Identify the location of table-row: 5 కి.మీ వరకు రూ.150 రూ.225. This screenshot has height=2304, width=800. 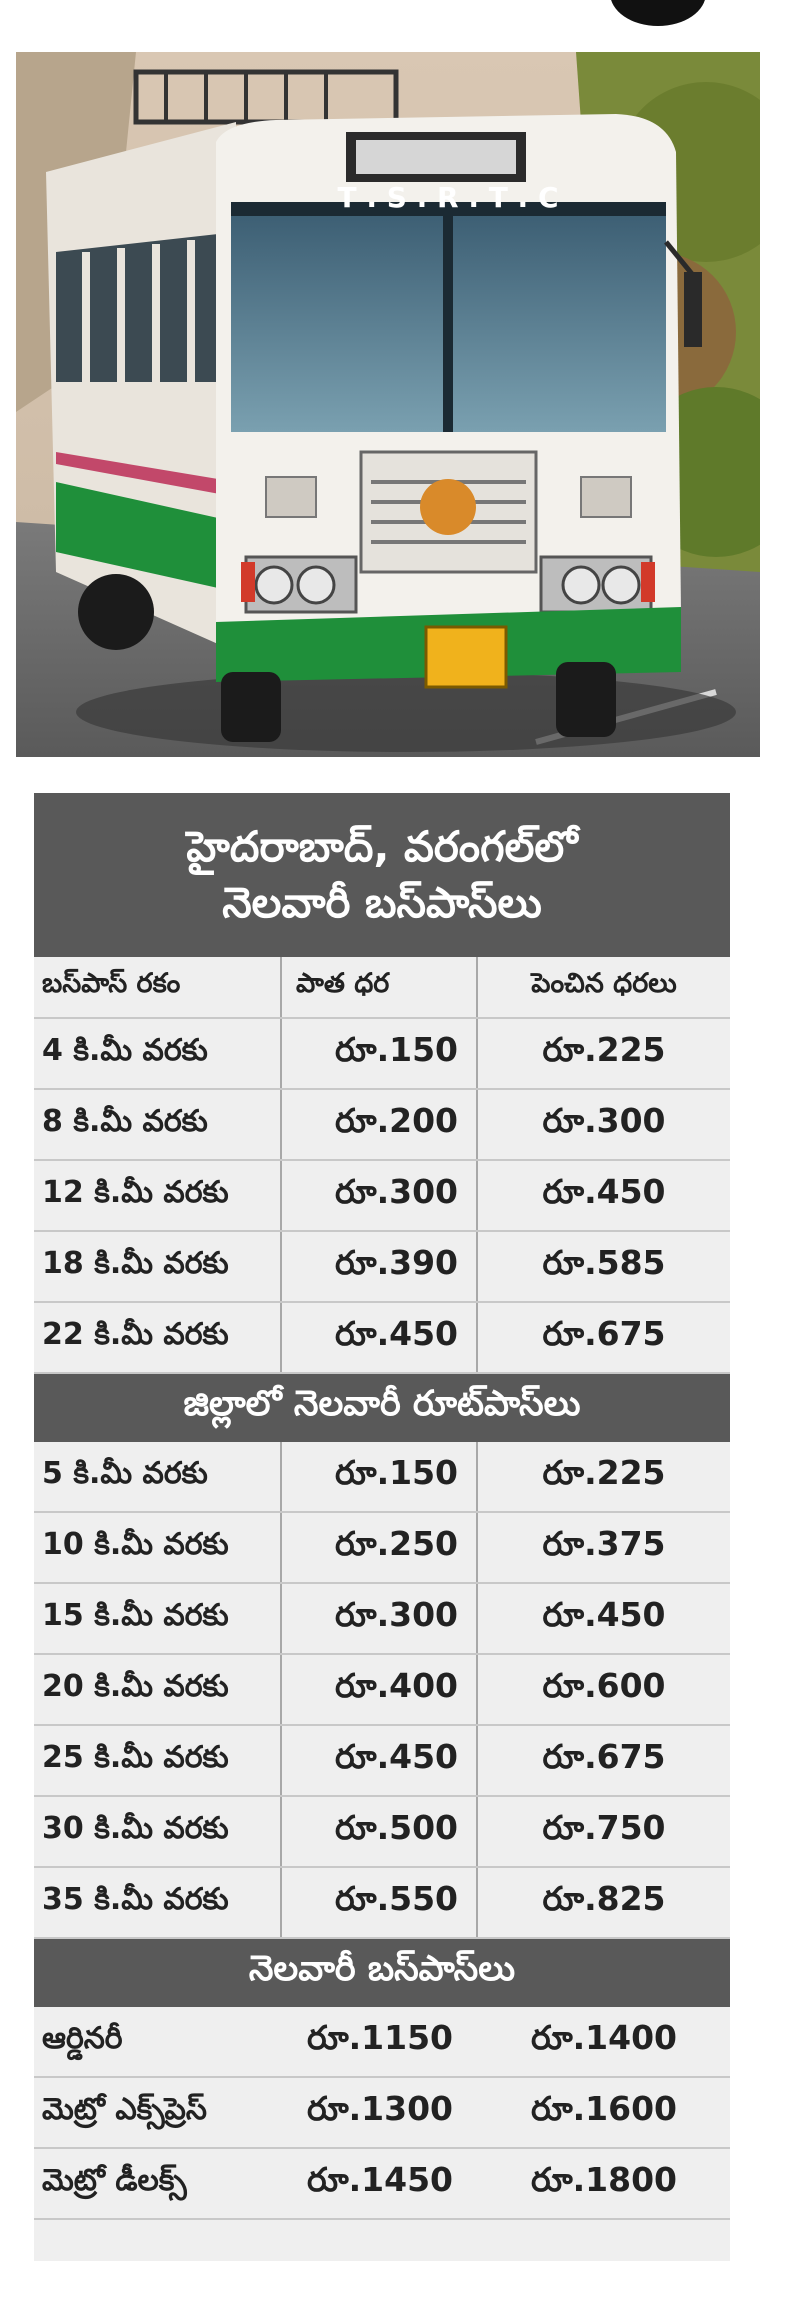
(382, 1477).